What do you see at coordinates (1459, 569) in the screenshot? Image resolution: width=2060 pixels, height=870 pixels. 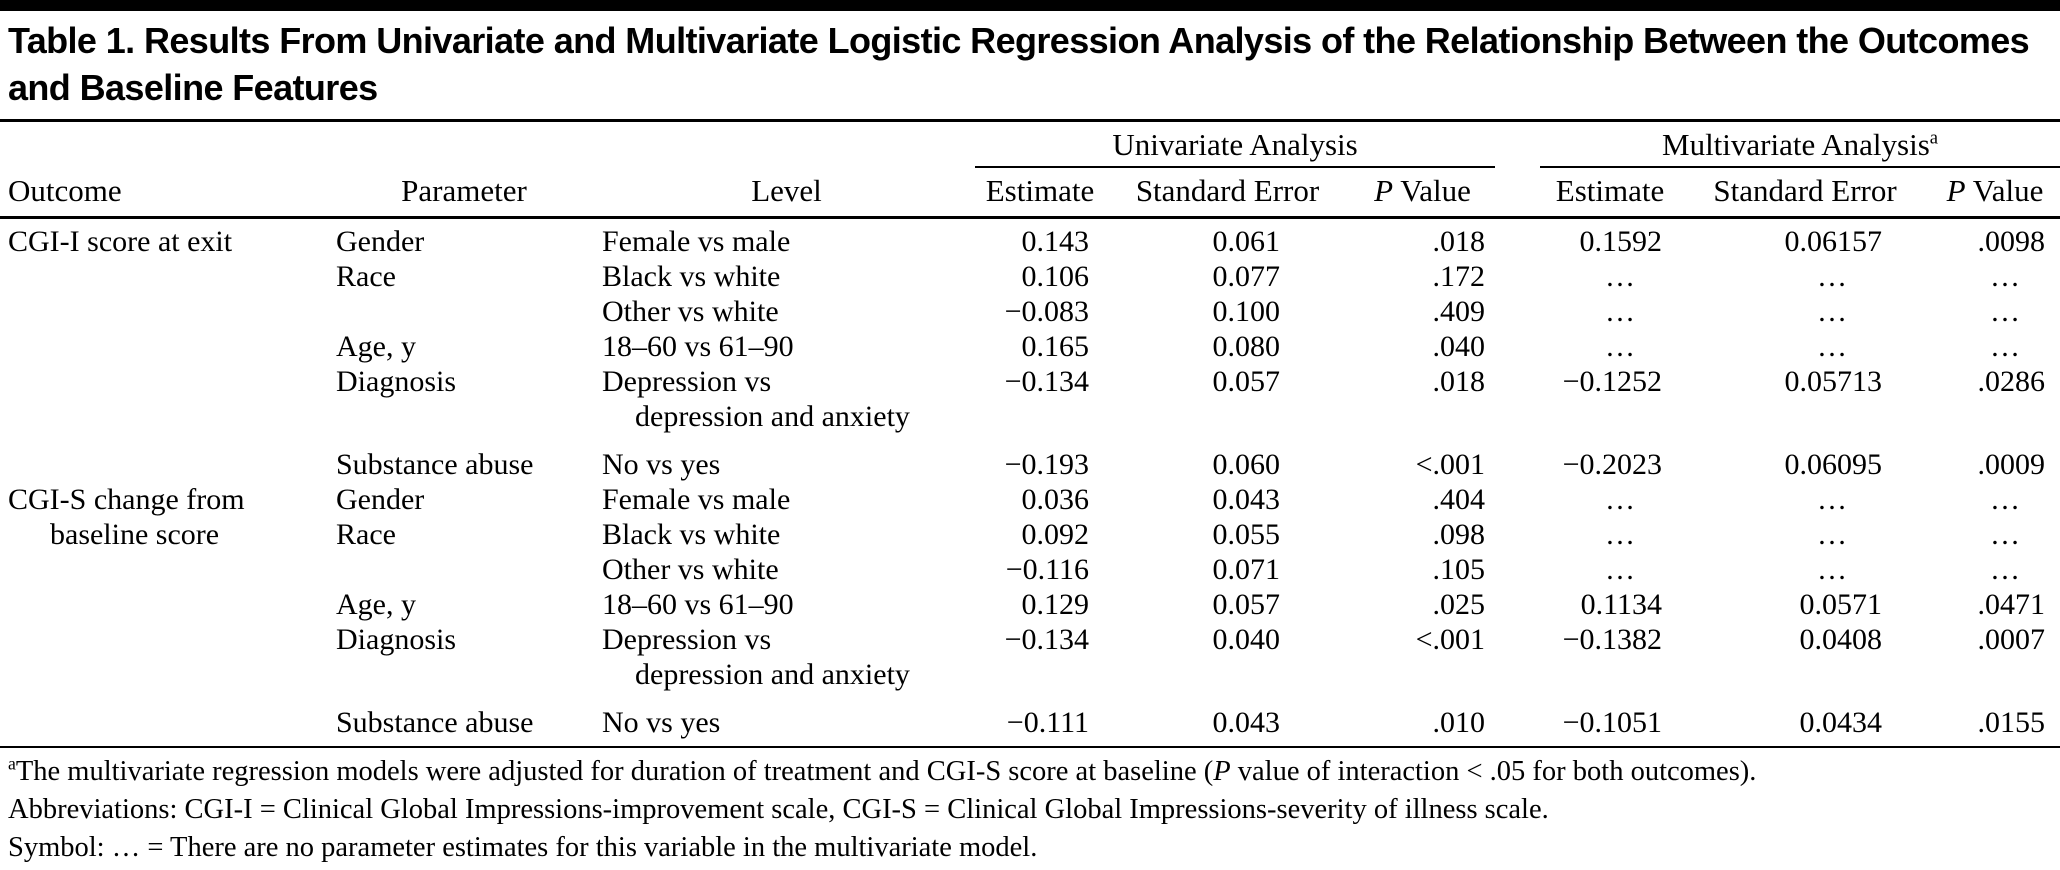 I see `univariate-p-value-cell: .105` at bounding box center [1459, 569].